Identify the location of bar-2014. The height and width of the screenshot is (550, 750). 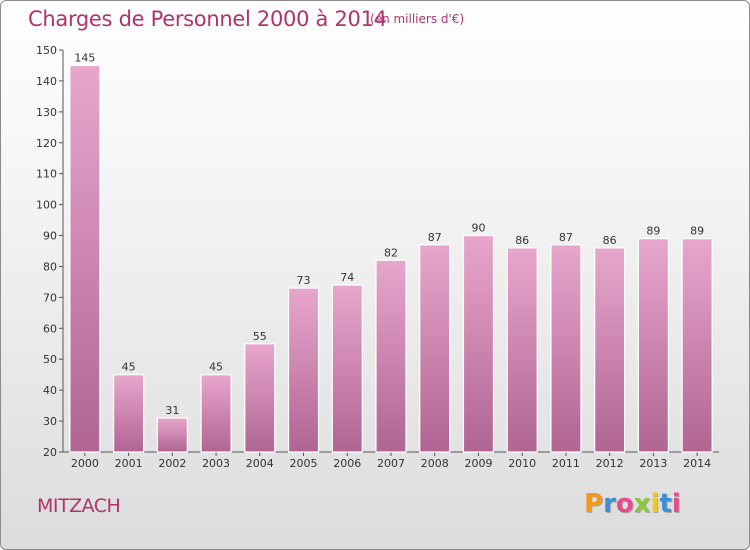
(697, 345).